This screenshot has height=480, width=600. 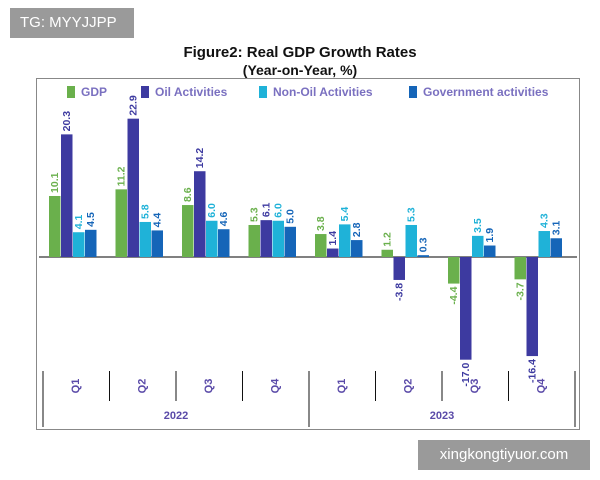 What do you see at coordinates (345, 214) in the screenshot?
I see `value-label-s3-c5: 5.4` at bounding box center [345, 214].